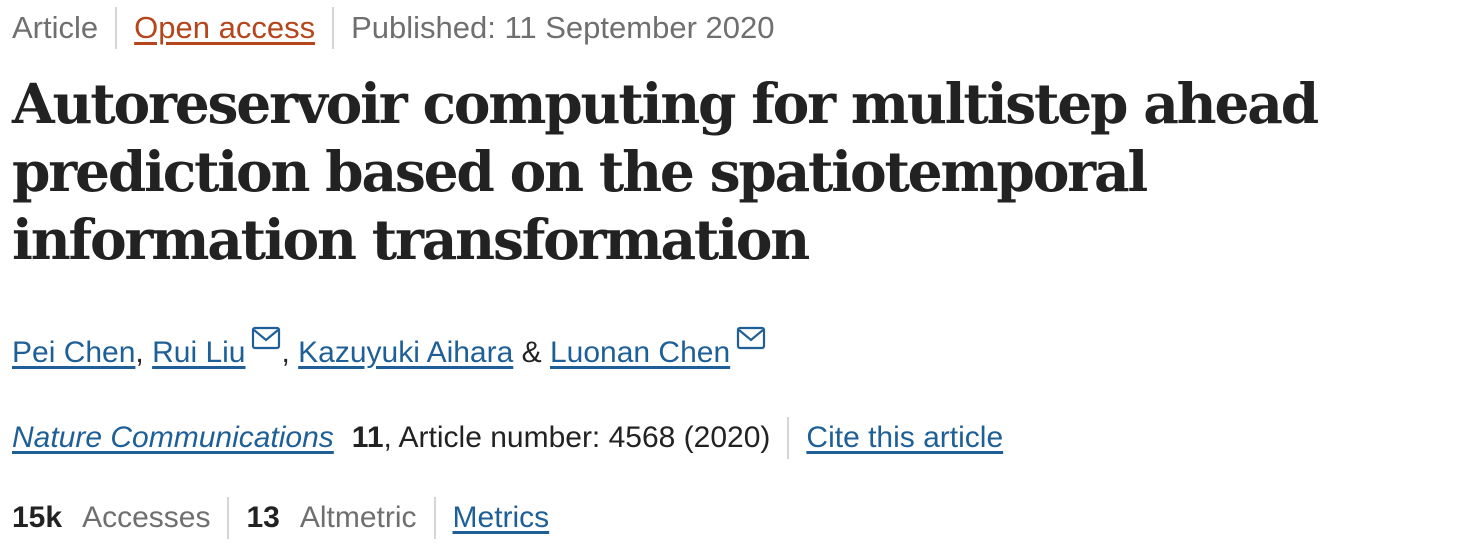 The width and height of the screenshot is (1472, 554). Describe the element at coordinates (406, 352) in the screenshot. I see `author-link-kazuyuki-aihara: Kazuyuki Aihara` at that location.